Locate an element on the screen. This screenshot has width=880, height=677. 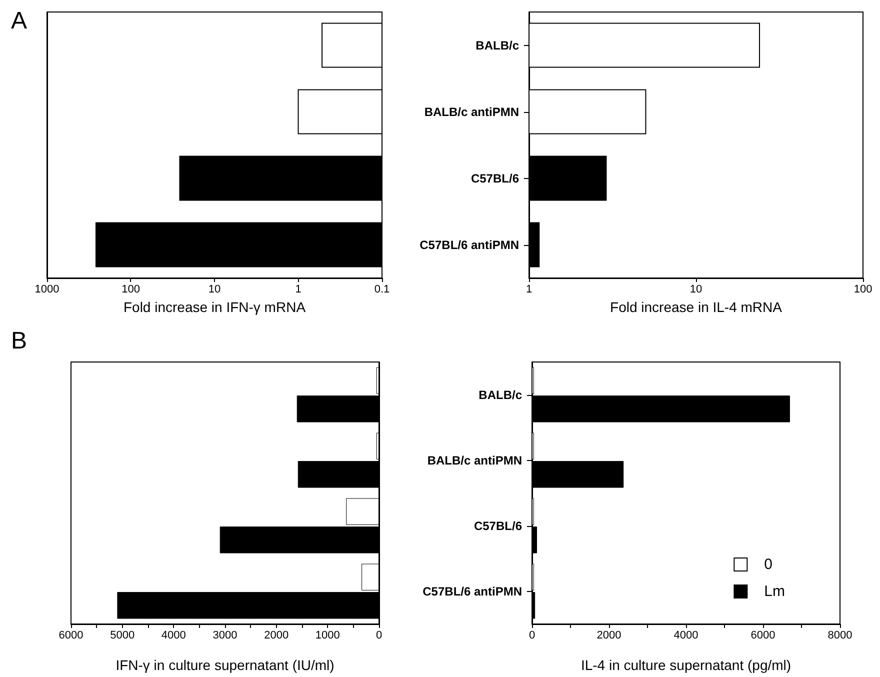
x-axis-title: IFN-γ in culture supernatant (IU/ml) is located at coordinates (225, 665).